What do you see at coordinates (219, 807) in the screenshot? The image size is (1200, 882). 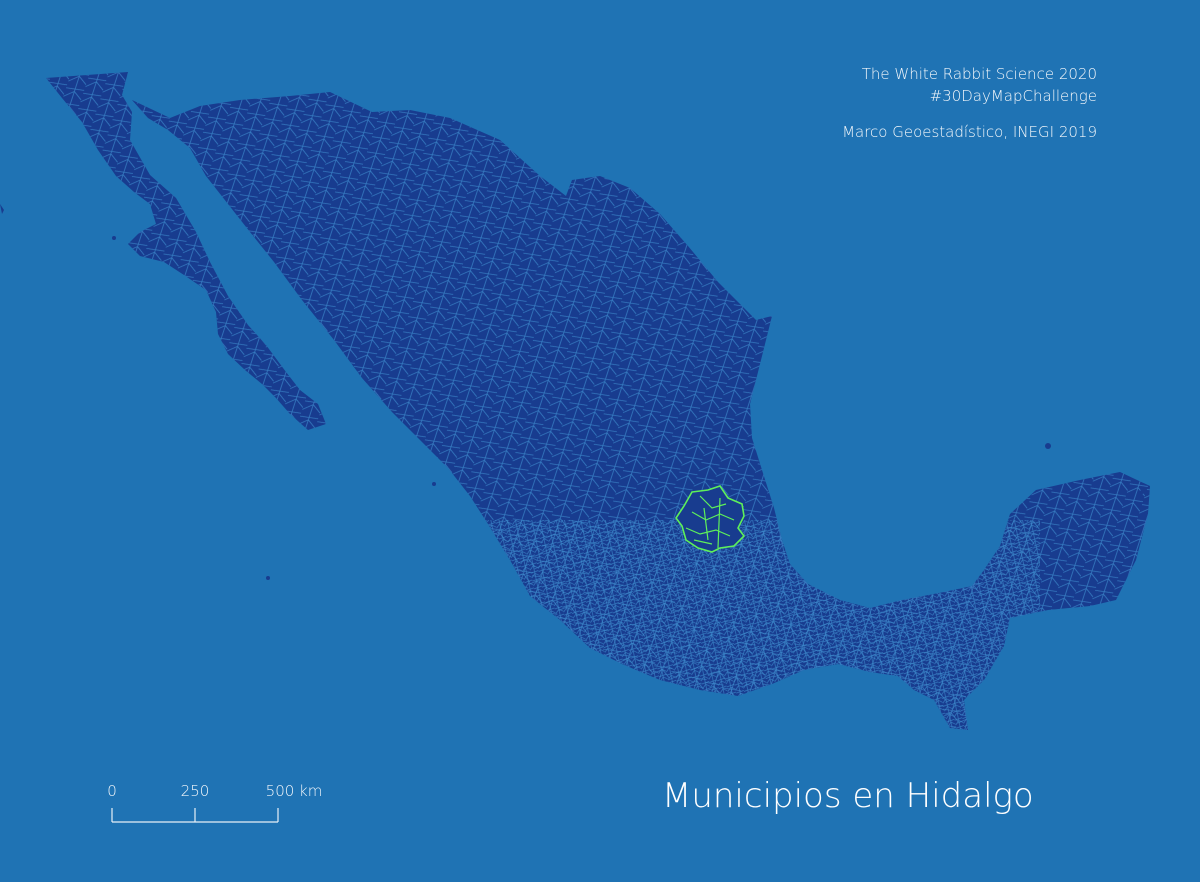 I see `scale-bar: 0 250 500 km` at bounding box center [219, 807].